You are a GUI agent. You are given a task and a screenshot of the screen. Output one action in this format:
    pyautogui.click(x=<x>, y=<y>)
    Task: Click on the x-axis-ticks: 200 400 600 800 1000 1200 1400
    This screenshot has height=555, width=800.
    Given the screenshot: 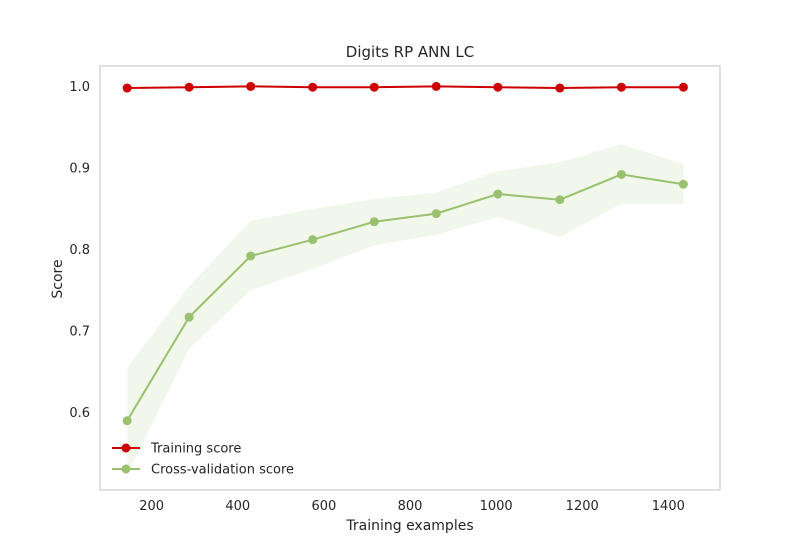 What is the action you would take?
    pyautogui.click(x=412, y=506)
    